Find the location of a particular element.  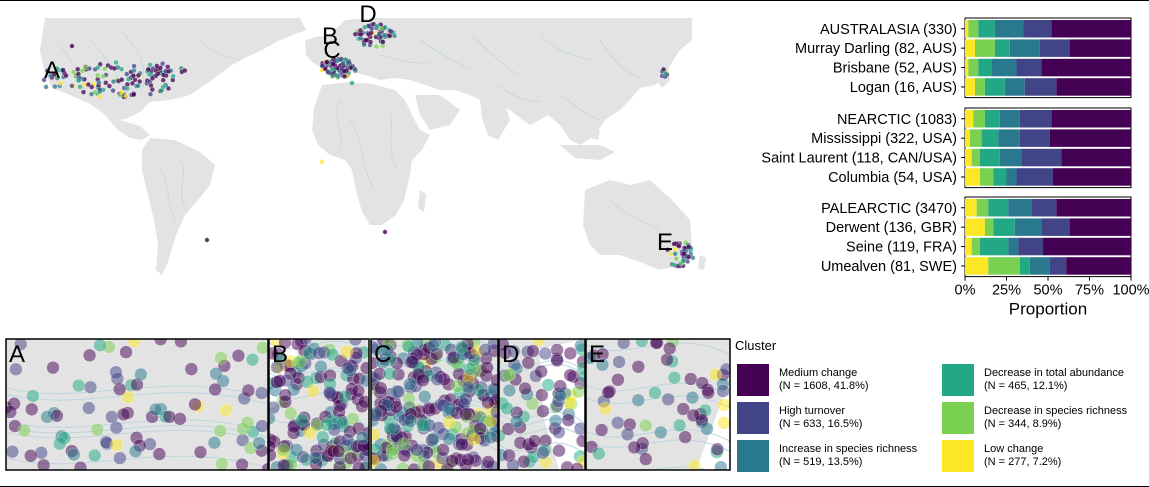

inset-label: A is located at coordinates (17, 354).